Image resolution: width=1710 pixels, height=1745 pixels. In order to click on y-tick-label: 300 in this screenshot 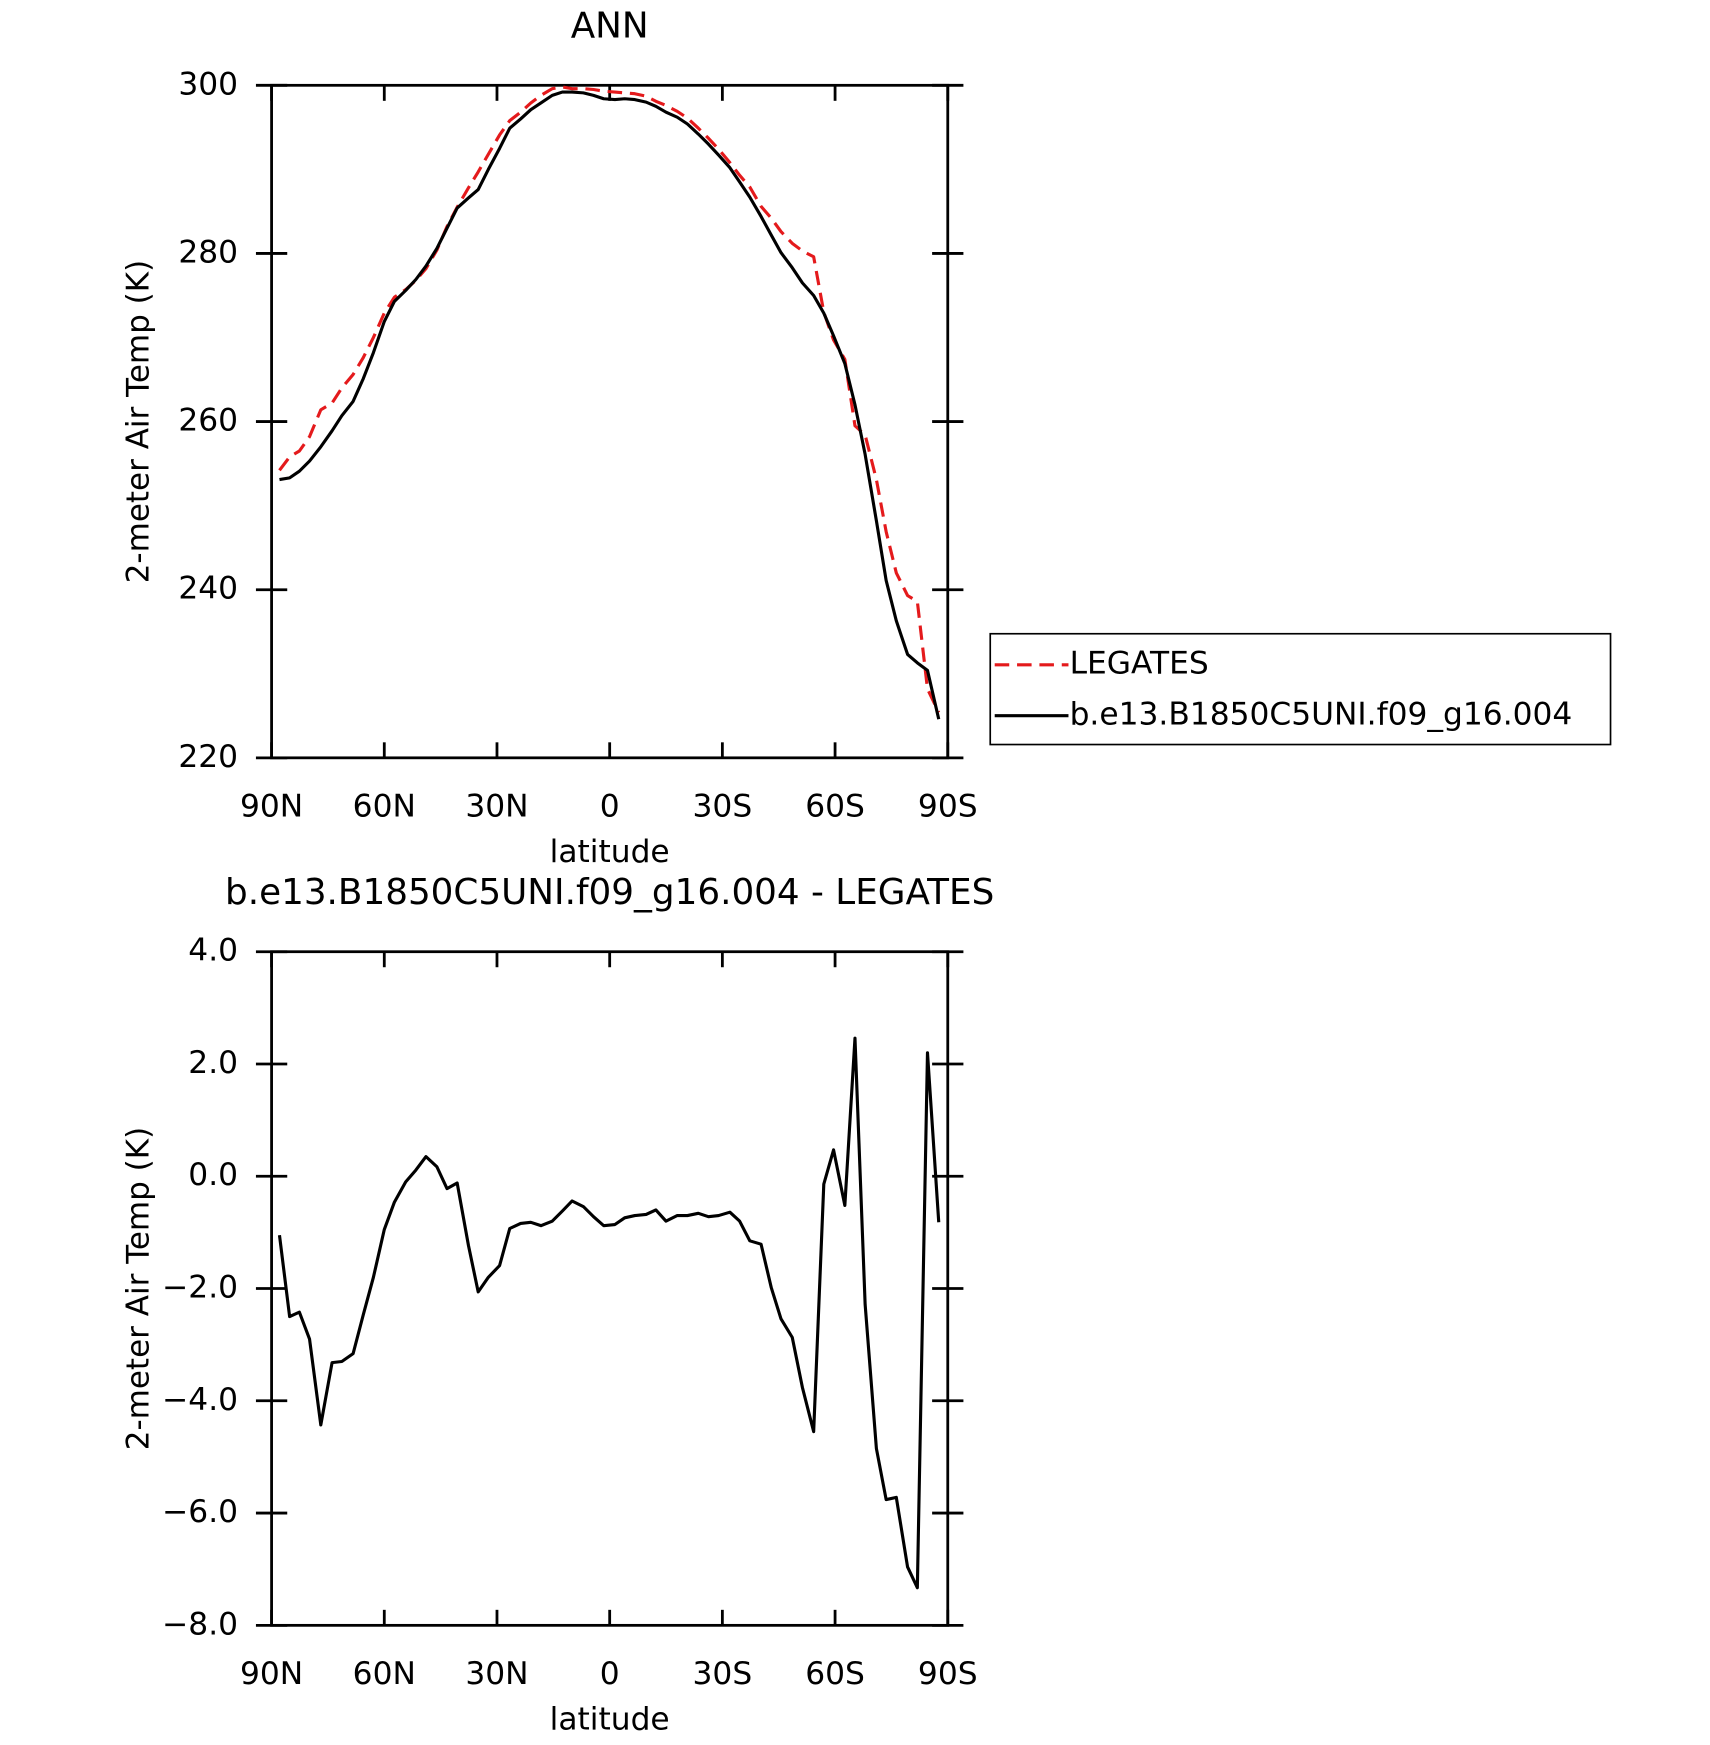, I will do `click(208, 84)`.